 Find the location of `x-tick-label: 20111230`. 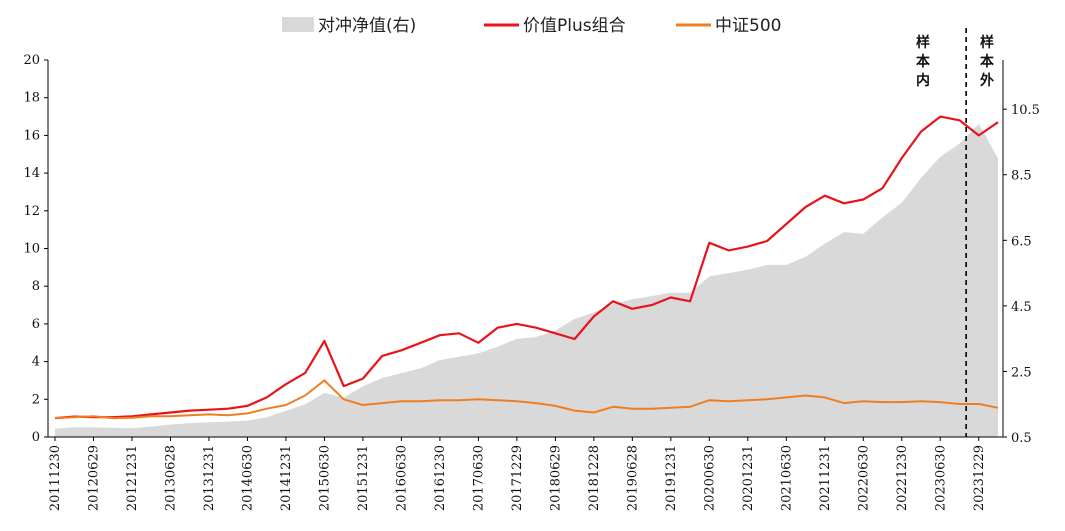

x-tick-label: 20111230 is located at coordinates (55, 478).